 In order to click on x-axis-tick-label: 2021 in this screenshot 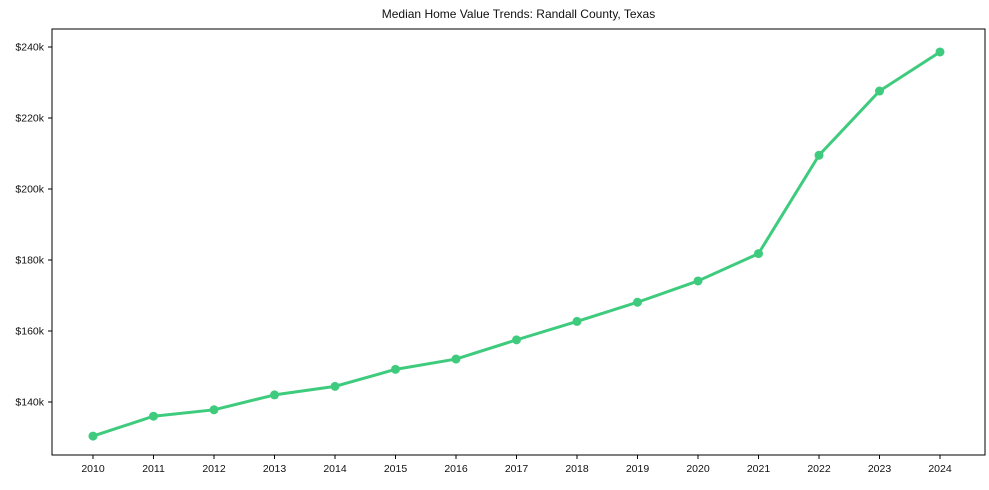, I will do `click(759, 469)`.